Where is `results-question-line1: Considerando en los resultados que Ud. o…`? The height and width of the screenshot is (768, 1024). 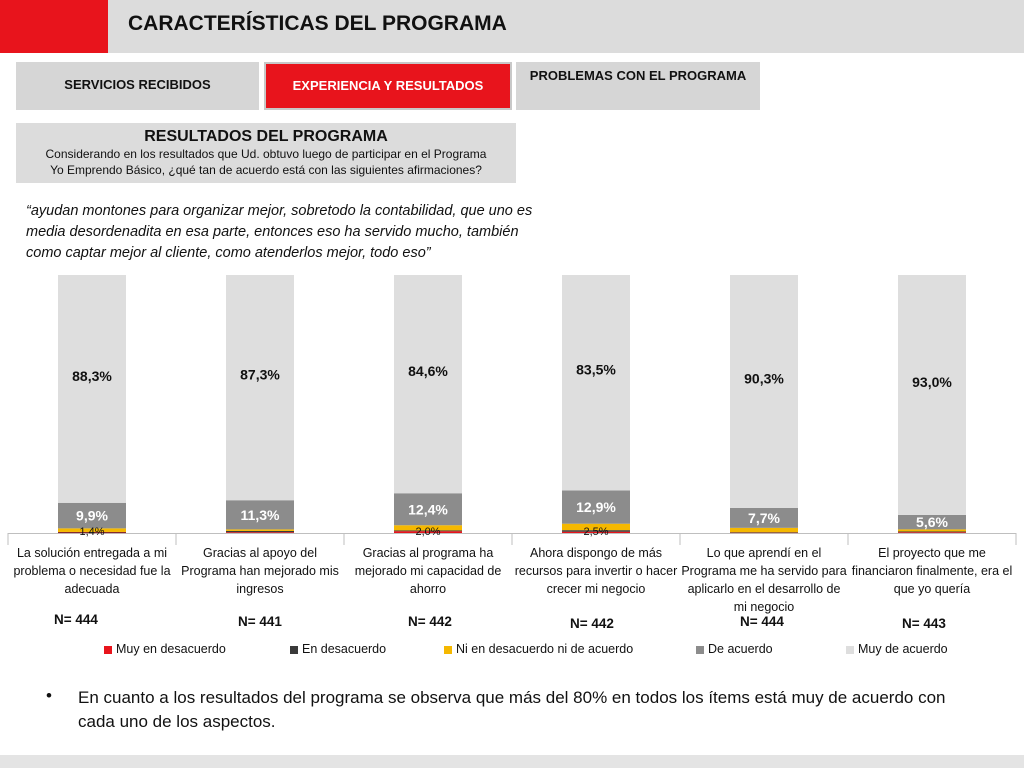
results-question-line1: Considerando en los resultados que Ud. o… is located at coordinates (266, 154).